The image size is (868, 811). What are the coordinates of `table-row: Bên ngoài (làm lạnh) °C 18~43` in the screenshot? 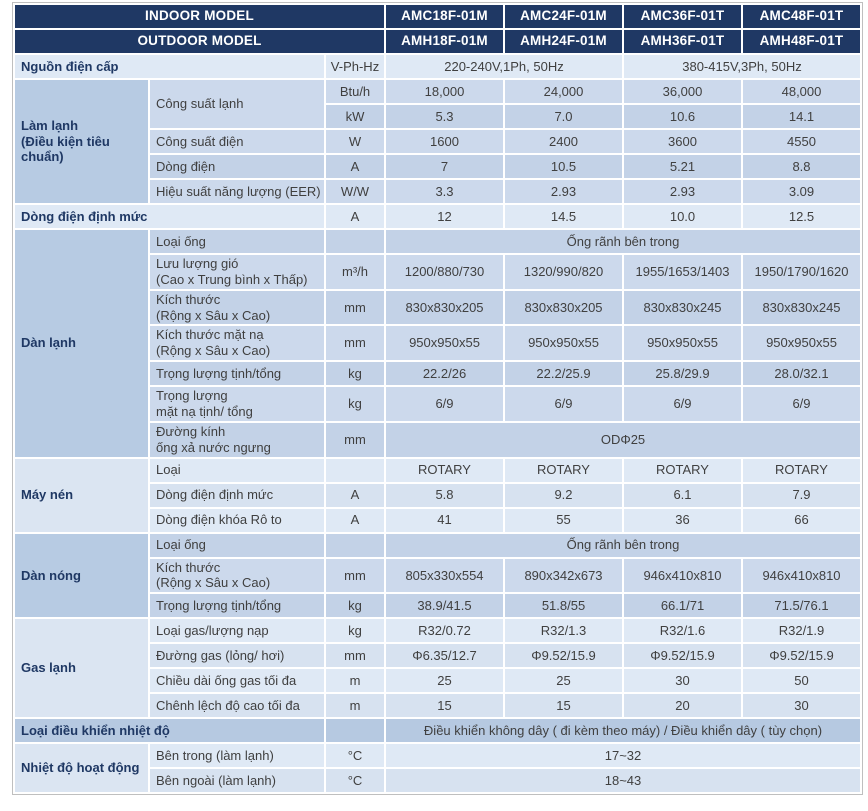 It's located at (437, 781).